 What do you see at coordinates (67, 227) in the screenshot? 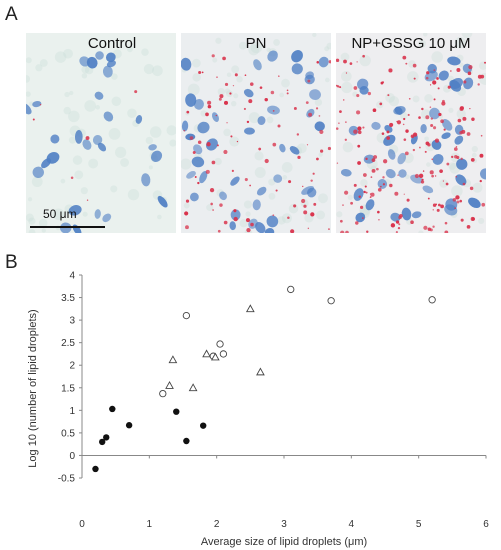
I see `scale-bar` at bounding box center [67, 227].